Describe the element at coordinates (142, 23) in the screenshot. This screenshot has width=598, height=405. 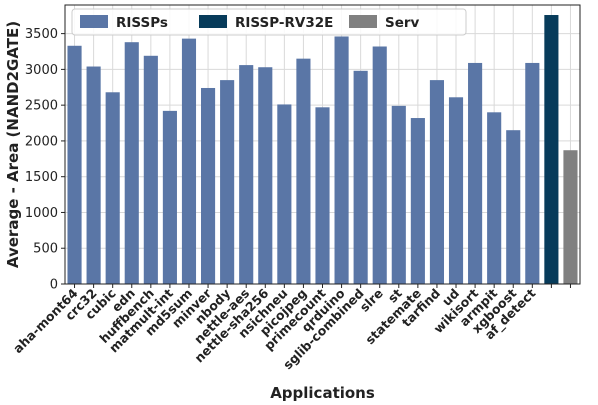
I see `legend-label: RISSPs` at that location.